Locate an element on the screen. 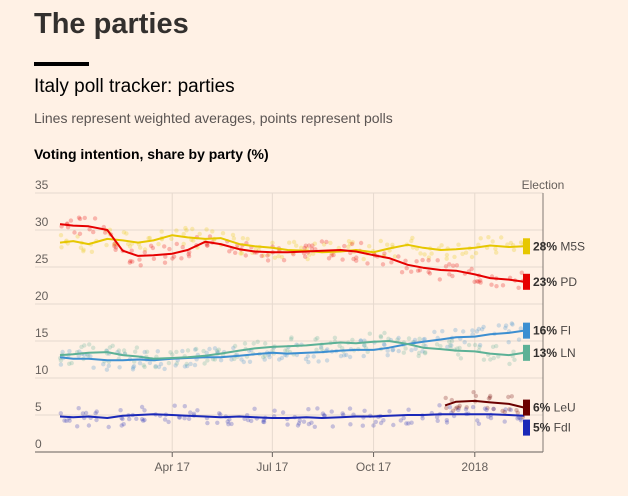 The width and height of the screenshot is (628, 496). swatch-pd is located at coordinates (526, 281).